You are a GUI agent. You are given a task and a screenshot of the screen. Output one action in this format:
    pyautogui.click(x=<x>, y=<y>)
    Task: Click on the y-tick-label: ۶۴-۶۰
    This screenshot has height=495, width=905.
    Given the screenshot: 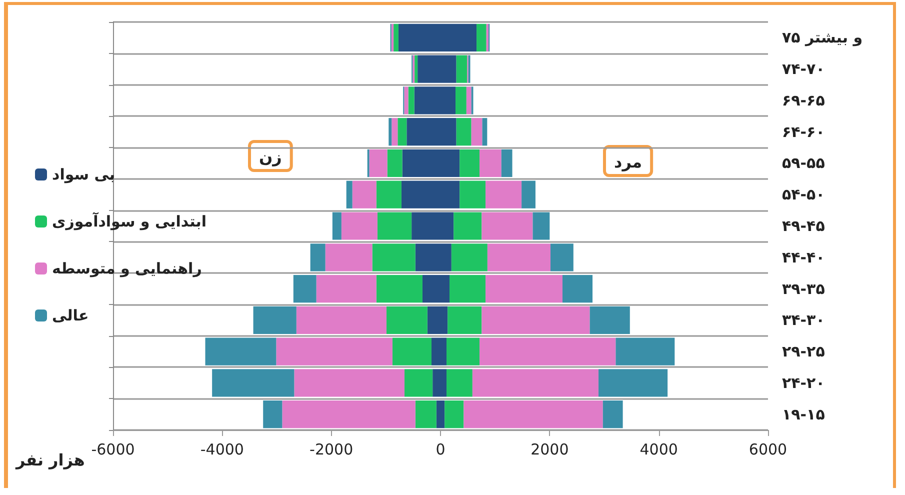 What is the action you would take?
    pyautogui.click(x=803, y=131)
    